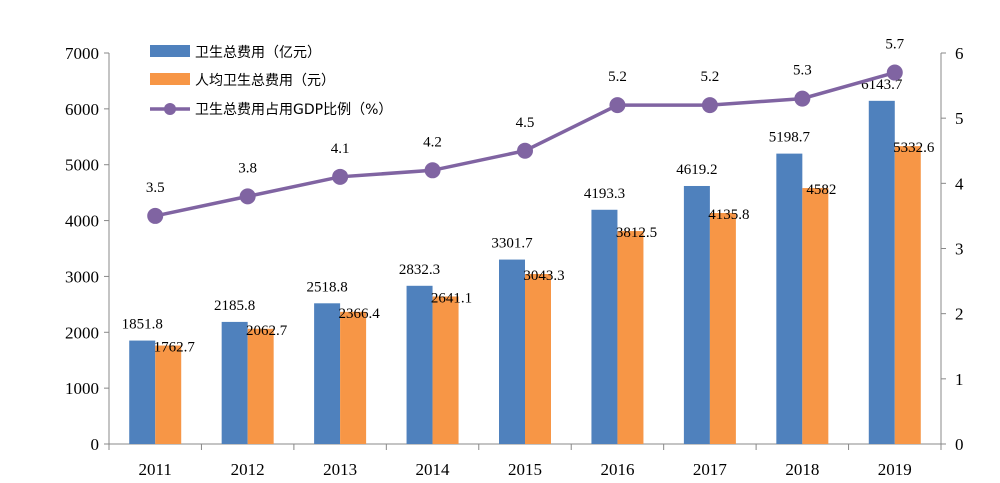 This screenshot has width=1000, height=483. Describe the element at coordinates (82, 165) in the screenshot. I see `y-tick-label: 5000` at that location.